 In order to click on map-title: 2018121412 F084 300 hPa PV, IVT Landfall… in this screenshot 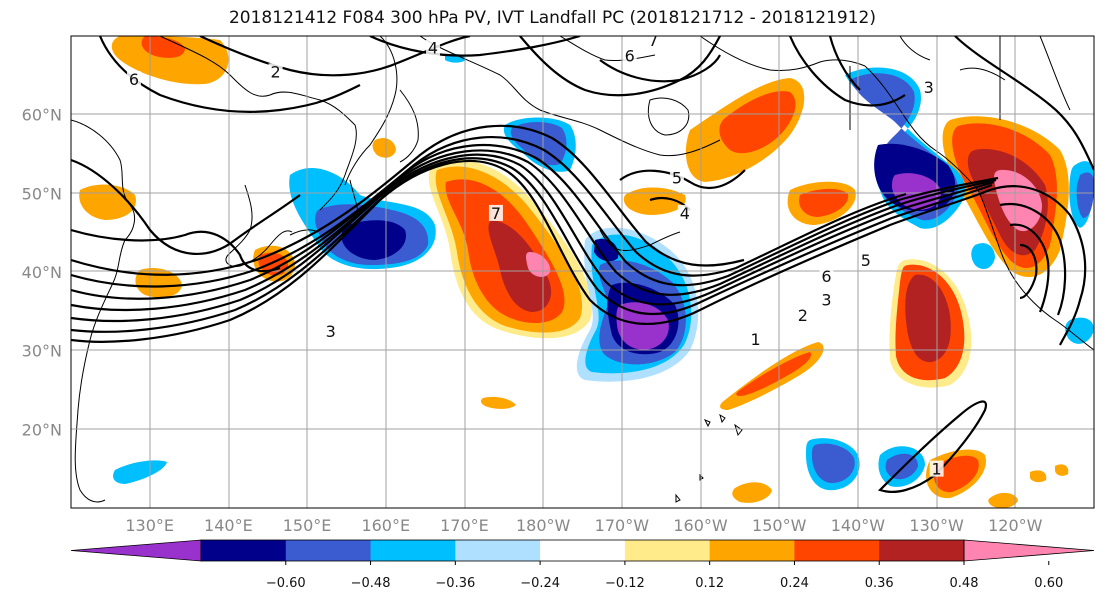, I will do `click(552, 18)`.